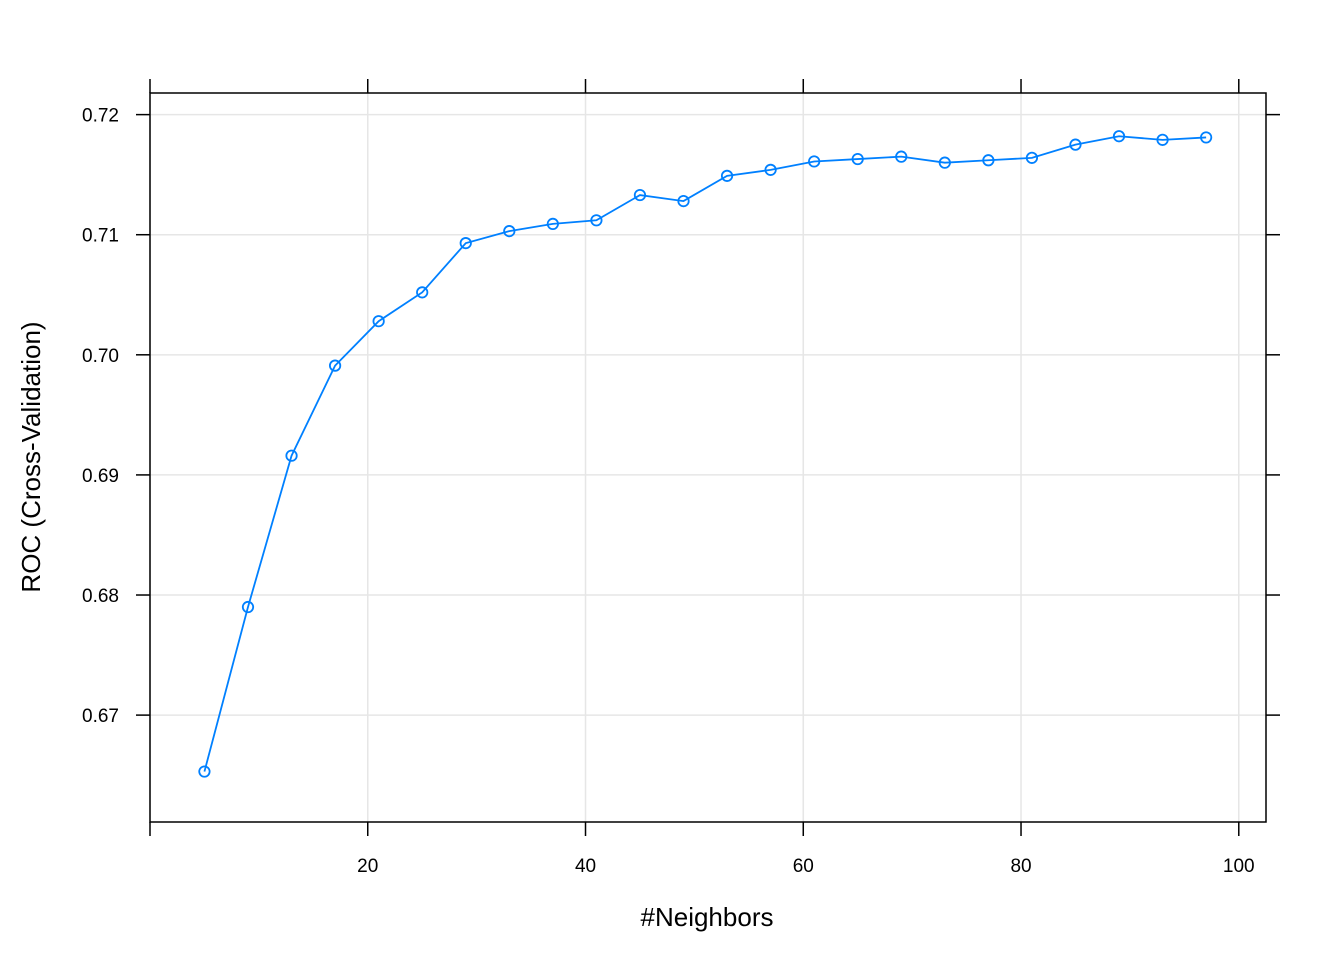 This screenshot has width=1344, height=960. I want to click on y-tick-label: 0.69, so click(100, 476).